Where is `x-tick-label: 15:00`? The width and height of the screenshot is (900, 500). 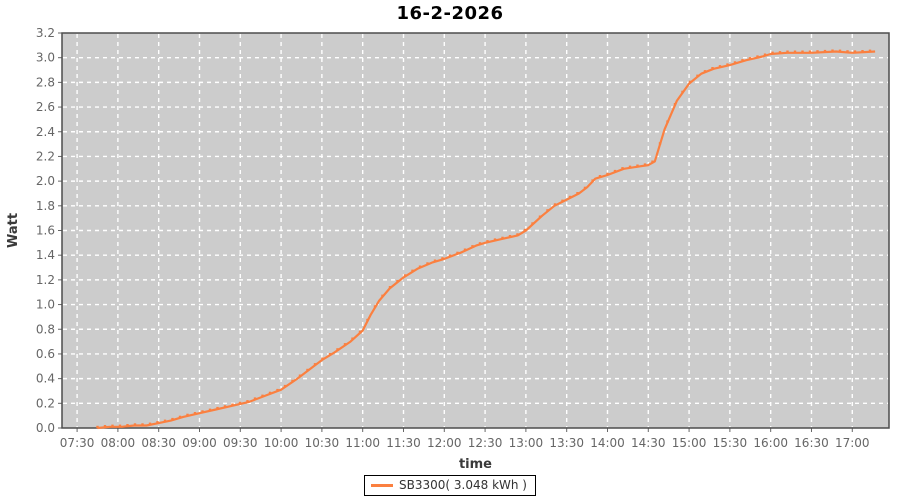 x-tick-label: 15:00 is located at coordinates (689, 443).